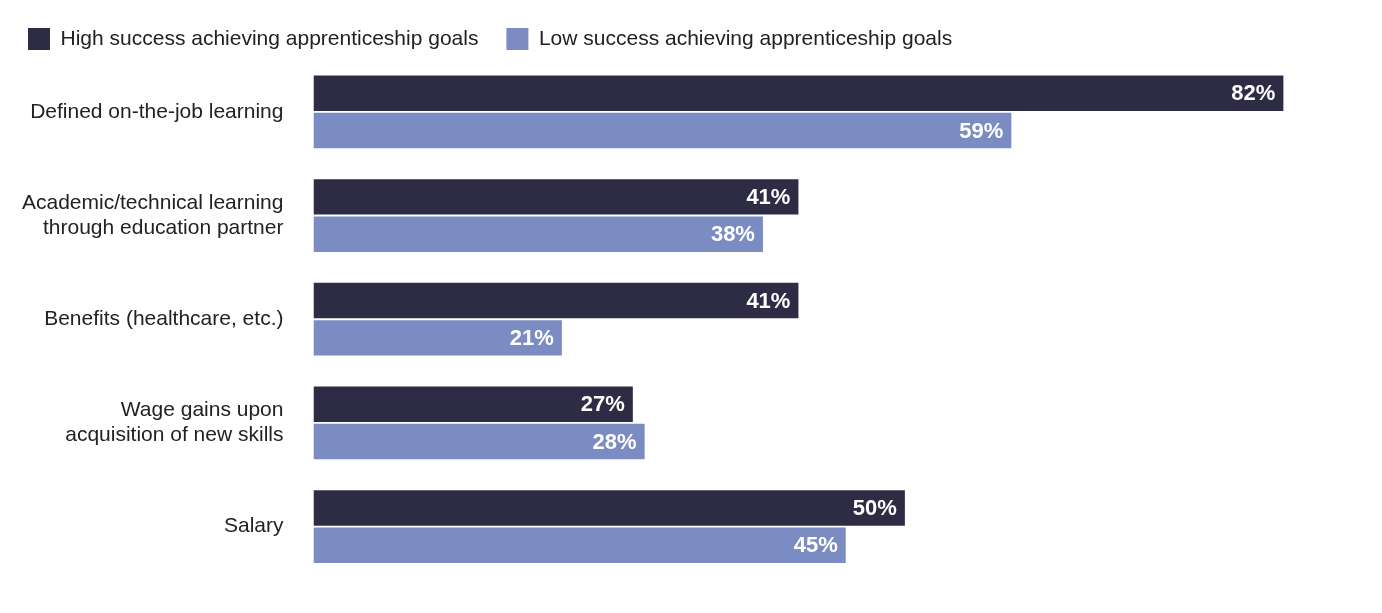 This screenshot has width=1382, height=613. Describe the element at coordinates (152, 213) in the screenshot. I see `y-tick-label: Academic/technical learning through education partner` at that location.